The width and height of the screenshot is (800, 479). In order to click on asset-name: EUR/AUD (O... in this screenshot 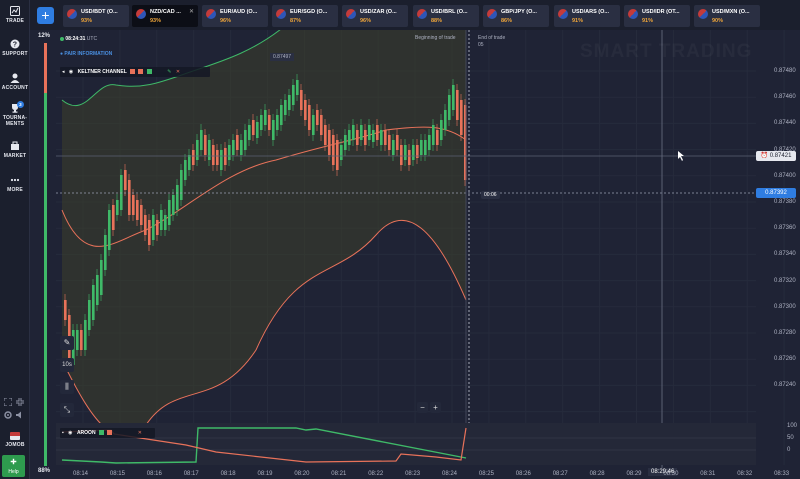, I will do `click(239, 12)`.